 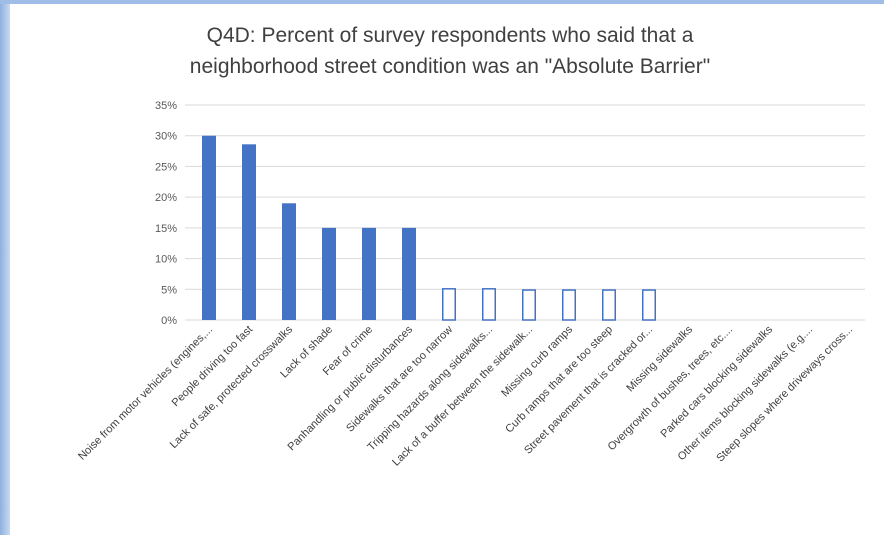 I want to click on y-tick-label: 30%, so click(x=166, y=137).